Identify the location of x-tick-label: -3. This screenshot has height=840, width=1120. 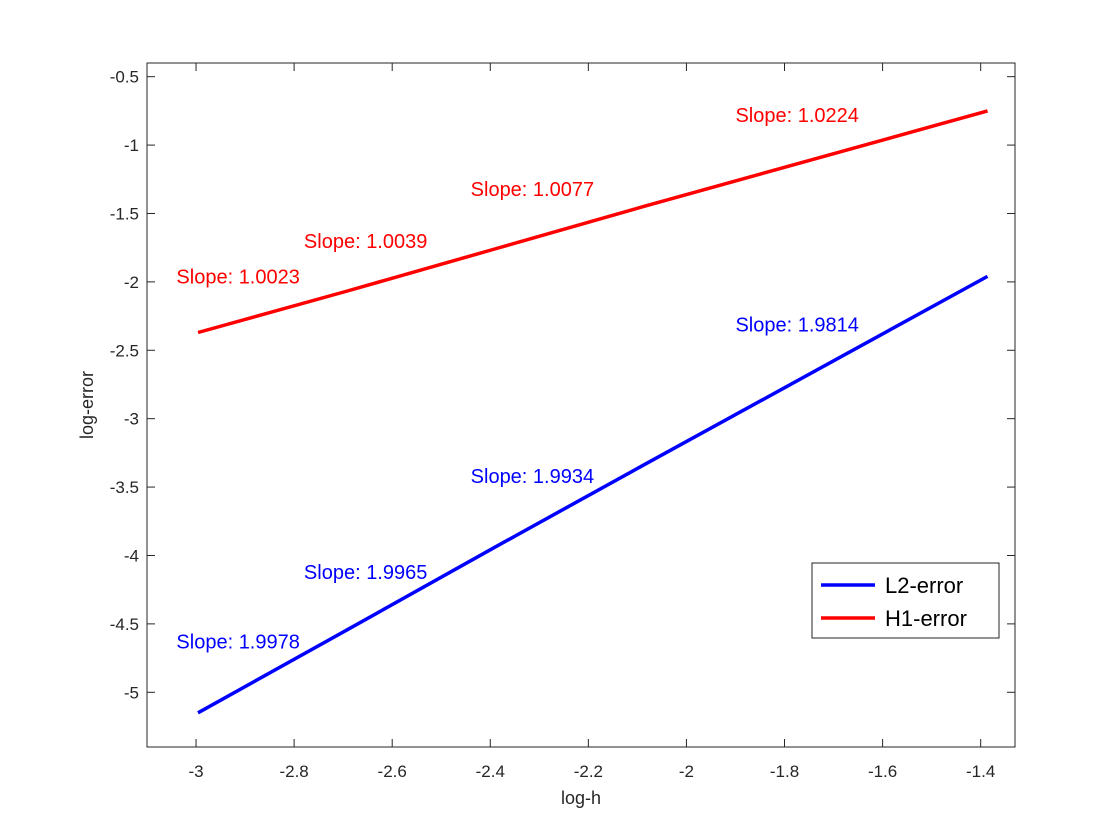
(195, 771).